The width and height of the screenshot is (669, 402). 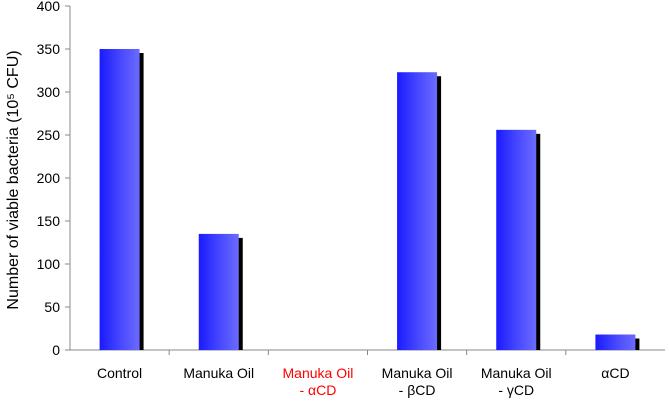 What do you see at coordinates (49, 264) in the screenshot?
I see `y-tick-label: 100` at bounding box center [49, 264].